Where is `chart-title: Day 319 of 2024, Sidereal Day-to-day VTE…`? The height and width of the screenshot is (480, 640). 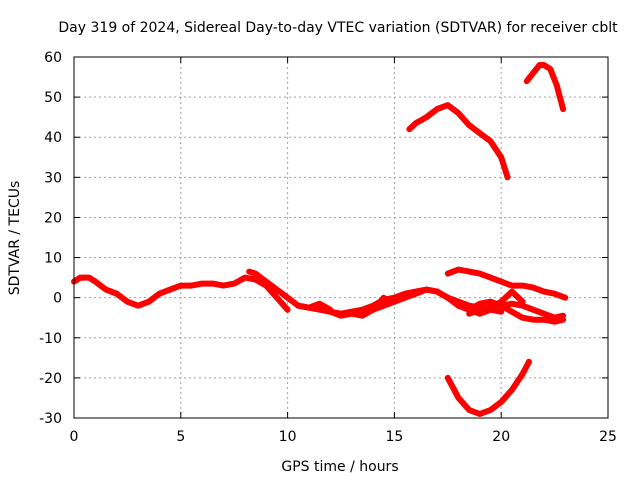 chart-title: Day 319 of 2024, Sidereal Day-to-day VTE… is located at coordinates (338, 28).